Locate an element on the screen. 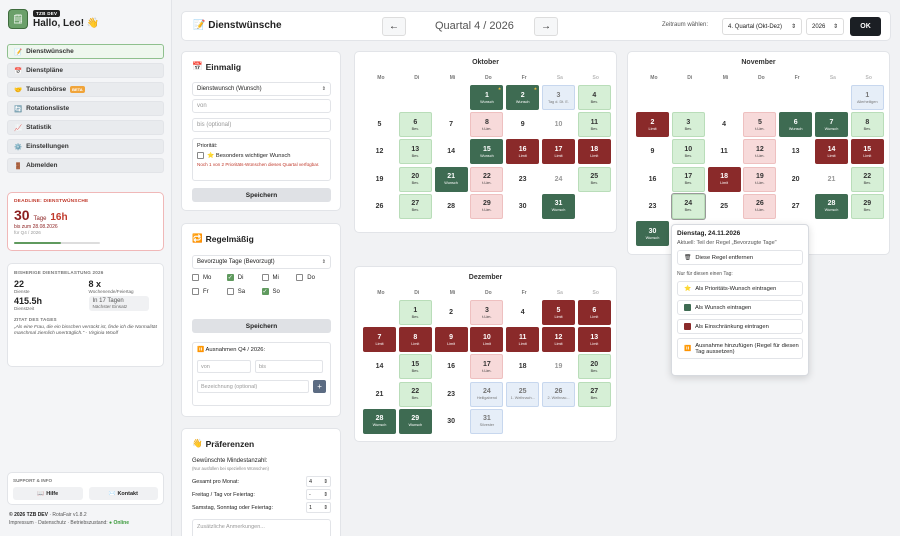 Image resolution: width=900 pixels, height=536 pixels. gesamt-stepper: 4 ⇕ is located at coordinates (318, 481).